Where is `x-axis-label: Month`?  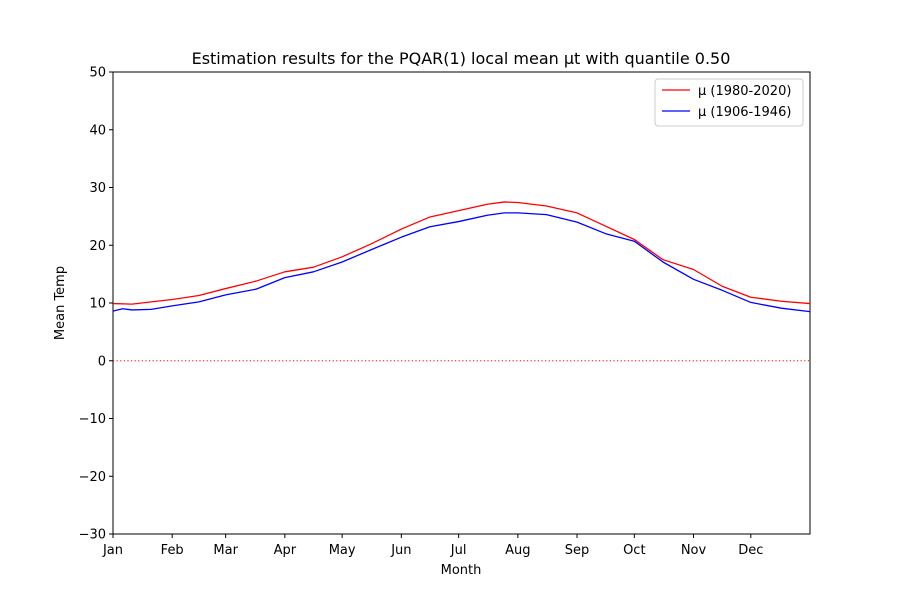 x-axis-label: Month is located at coordinates (461, 570).